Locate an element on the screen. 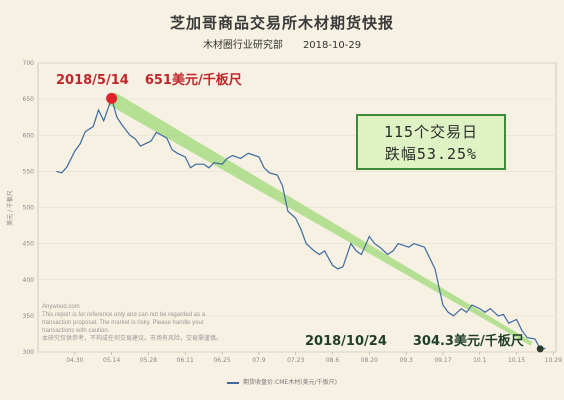 This screenshot has width=564, height=400. x-tick-label: 08.6 is located at coordinates (333, 360).